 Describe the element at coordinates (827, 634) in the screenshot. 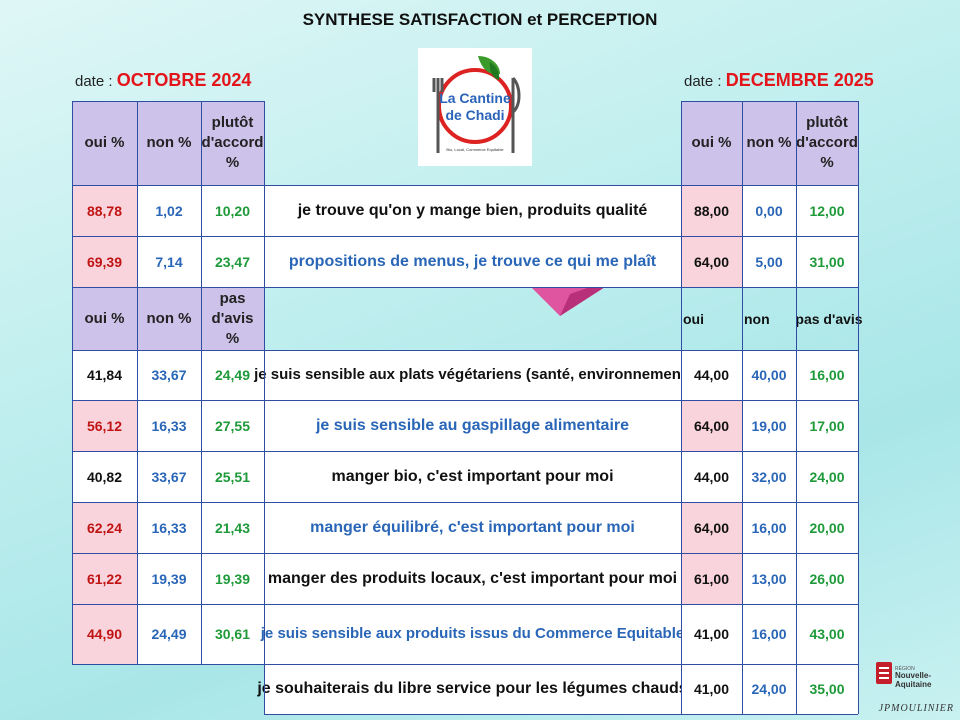

I see `cell-third-right: 43,00` at that location.